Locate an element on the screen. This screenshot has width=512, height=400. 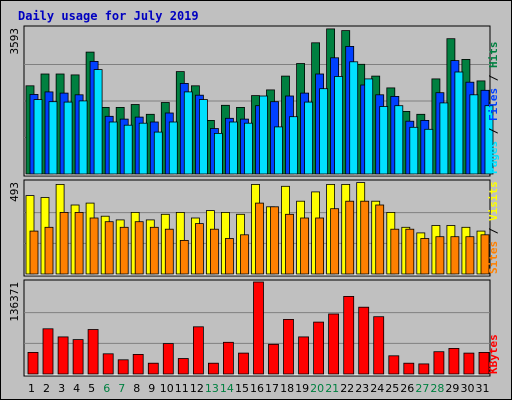
ymax-label: 136371 is located at coordinates (14, 302).